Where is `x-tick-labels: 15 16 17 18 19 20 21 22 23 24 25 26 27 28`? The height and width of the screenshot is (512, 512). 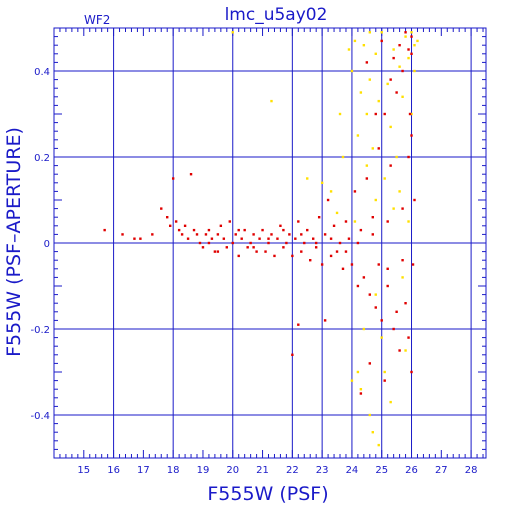
x-tick-labels: 15 16 17 18 19 20 21 22 23 24 25 26 27 28 is located at coordinates (277, 470).